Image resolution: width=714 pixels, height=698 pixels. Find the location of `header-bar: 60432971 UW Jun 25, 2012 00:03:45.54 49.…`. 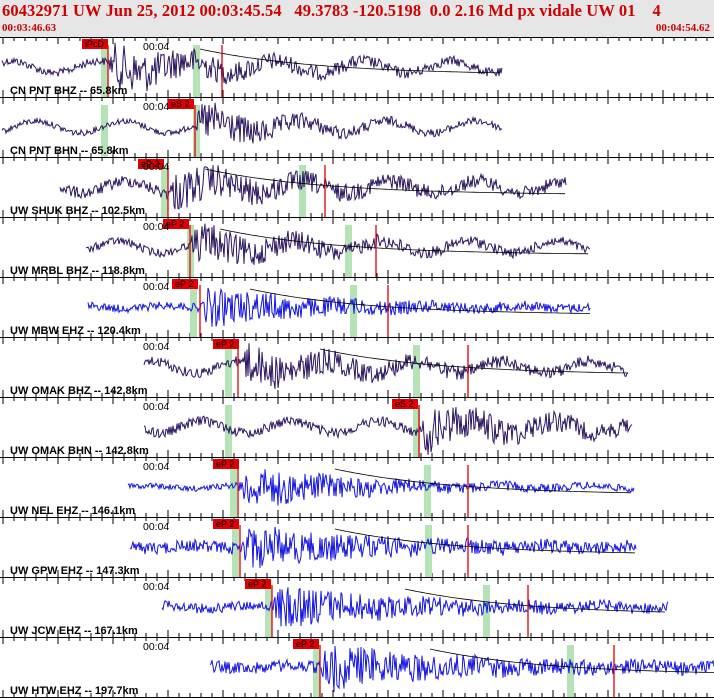

header-bar: 60432971 UW Jun 25, 2012 00:03:45.54 49.… is located at coordinates (357, 18).